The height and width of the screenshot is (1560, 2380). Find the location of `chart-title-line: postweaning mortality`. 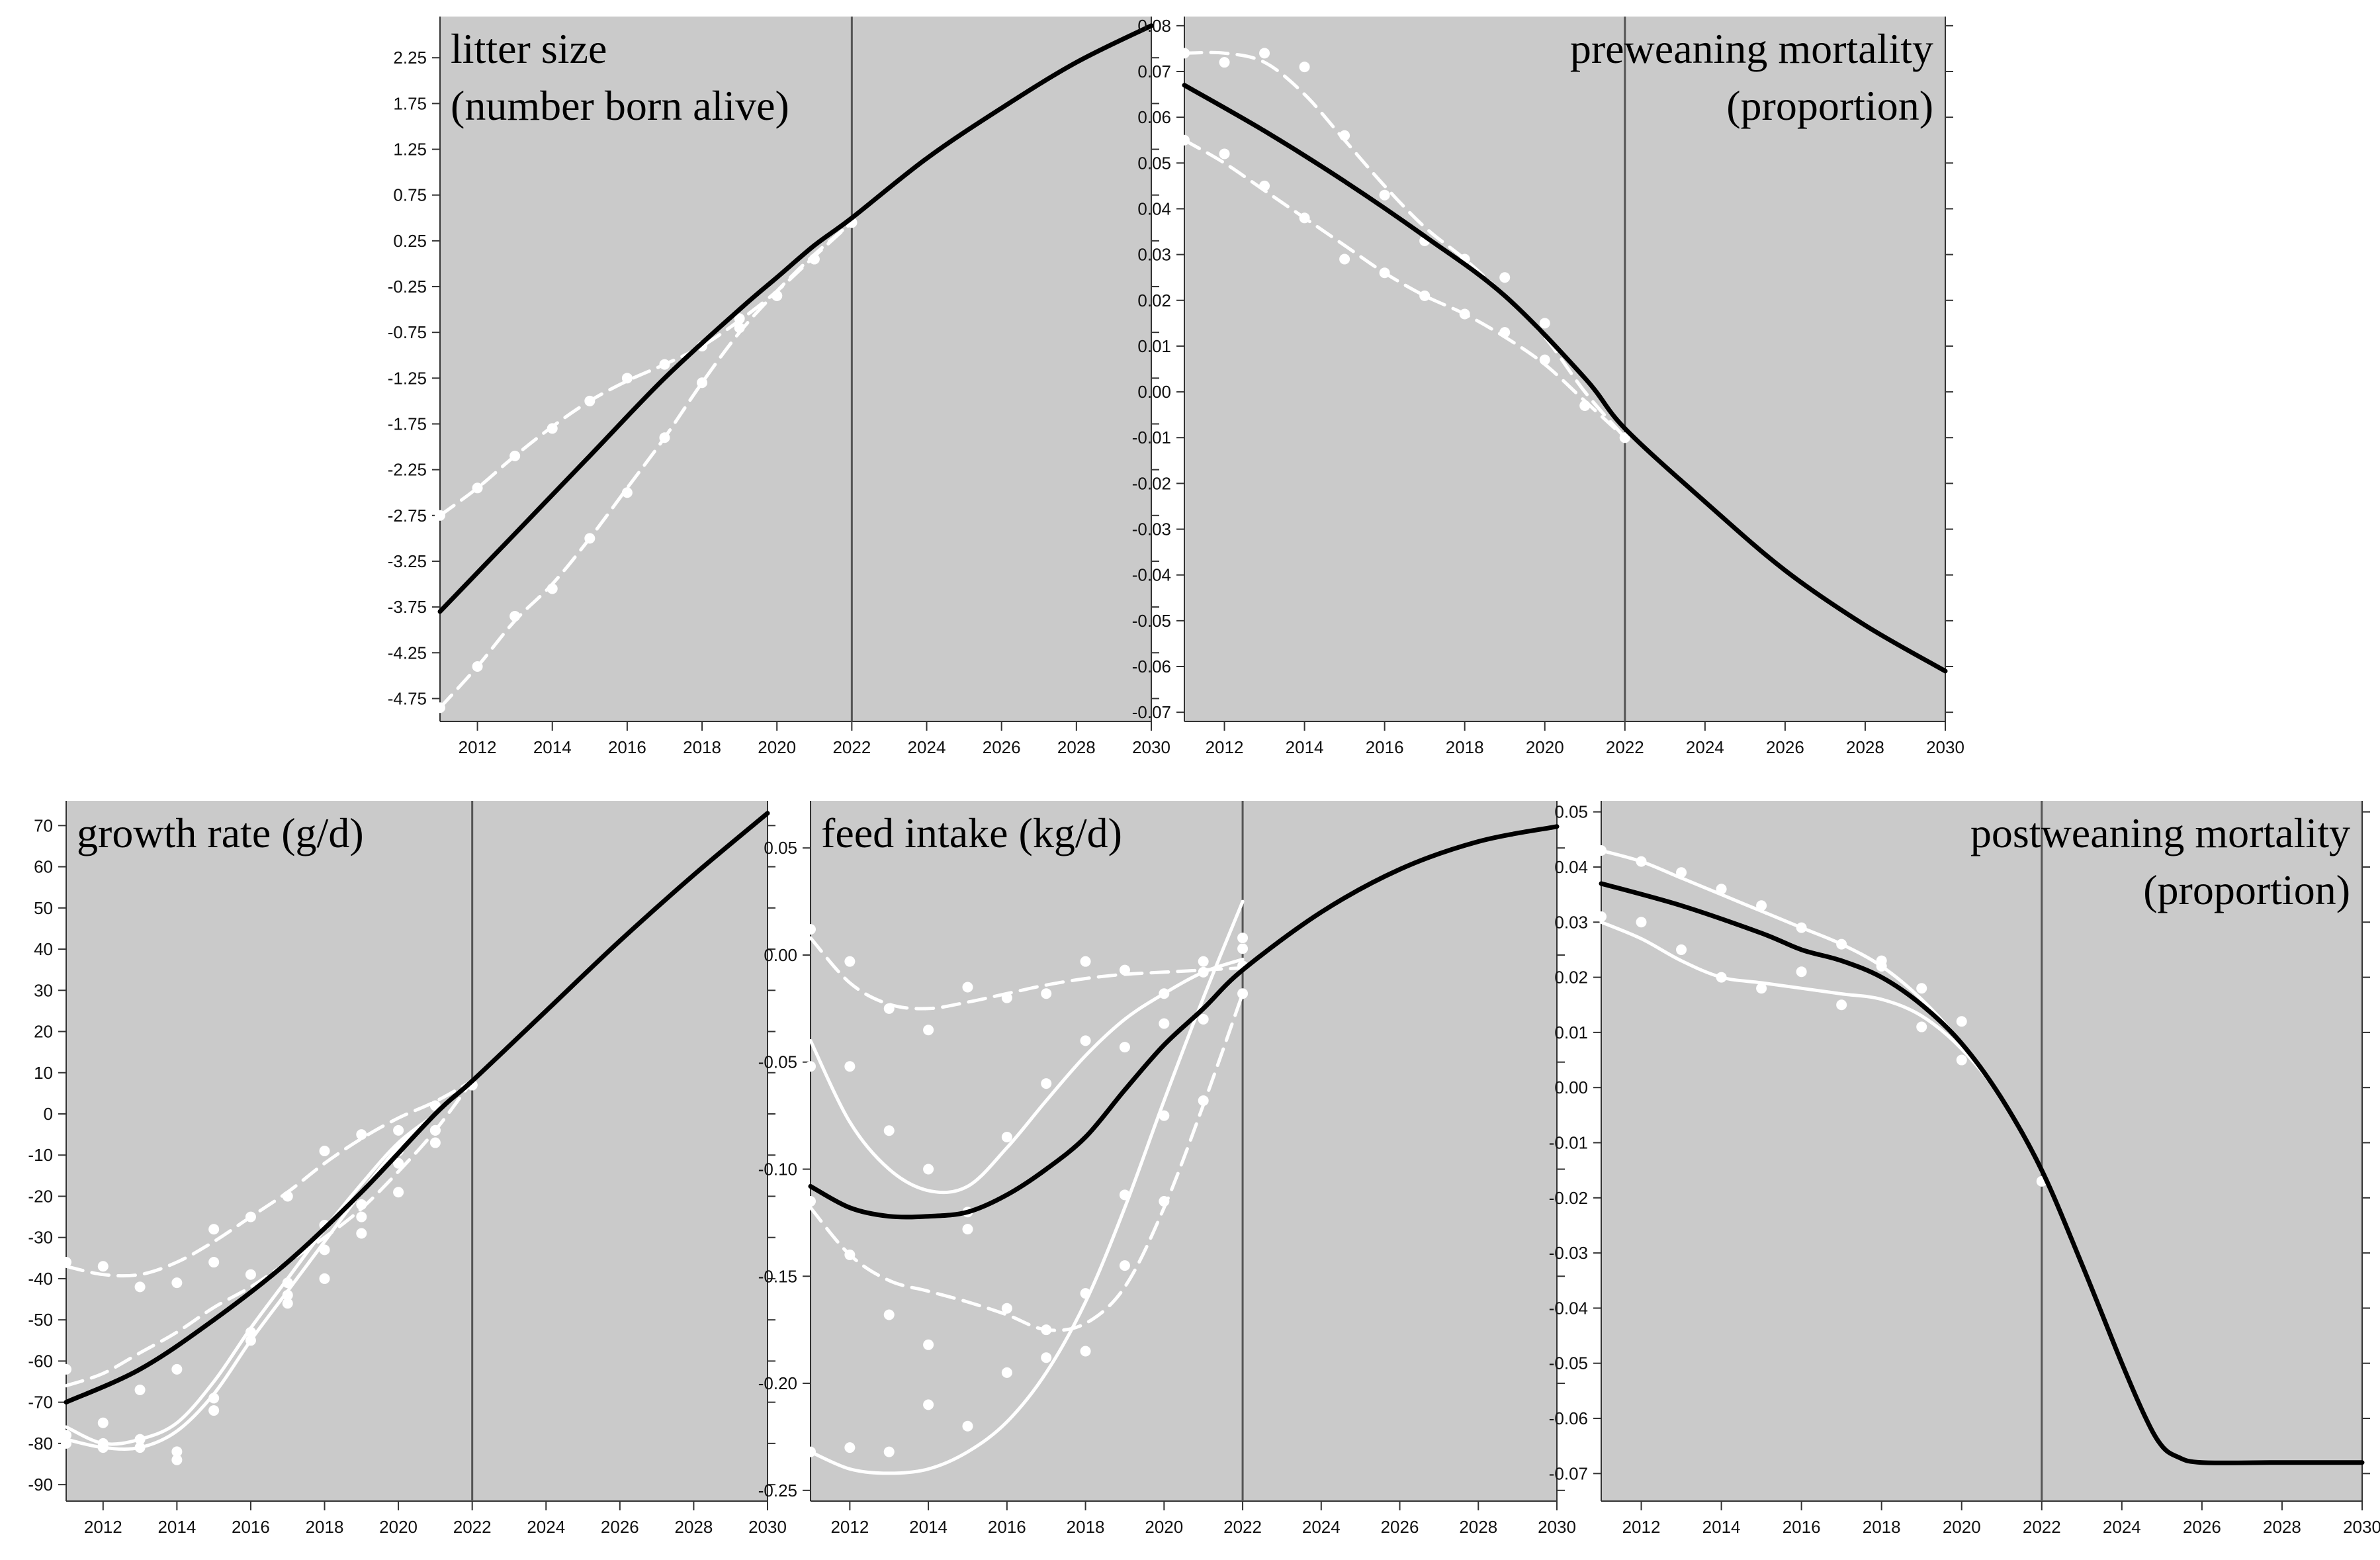

chart-title-line: postweaning mortality is located at coordinates (2160, 832).